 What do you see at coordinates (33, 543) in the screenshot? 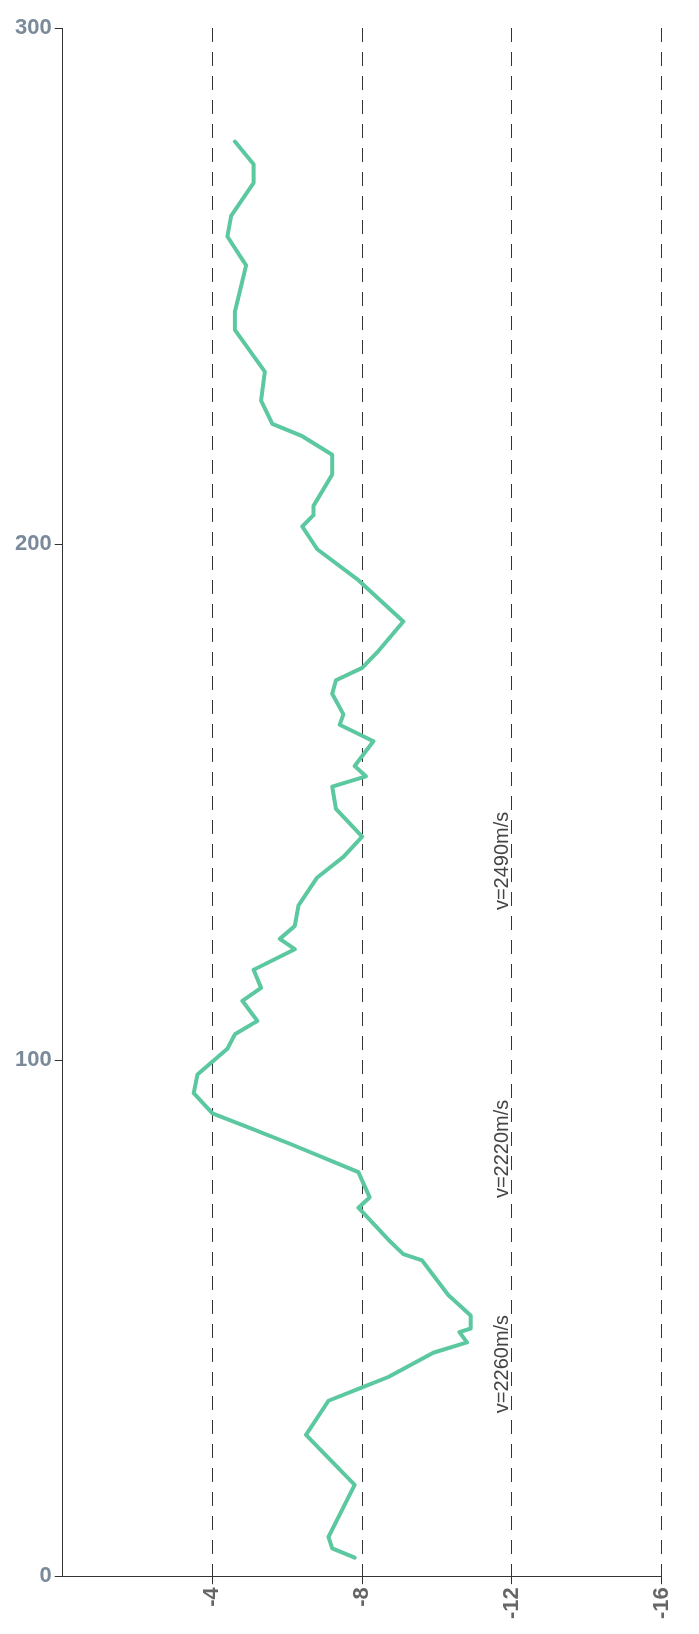
I see `y-tick-label: 200` at bounding box center [33, 543].